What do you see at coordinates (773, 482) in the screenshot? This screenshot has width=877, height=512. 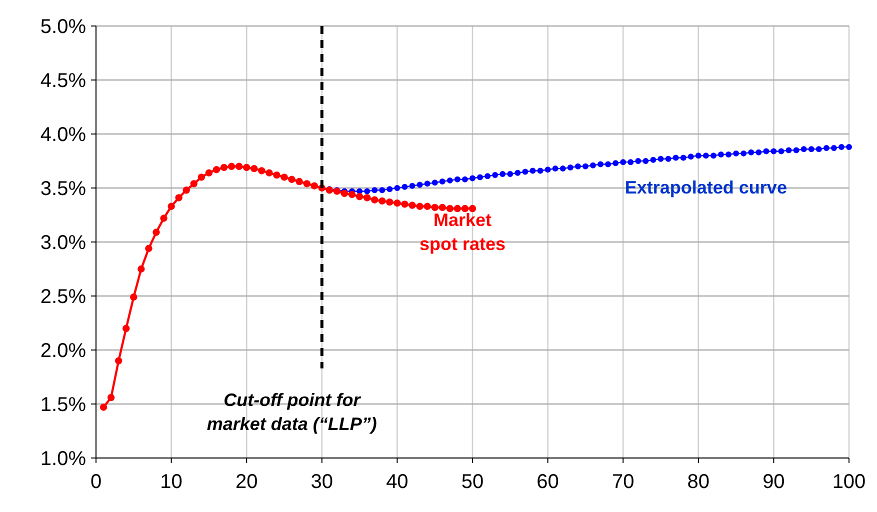 I see `x-tick-label: 90` at bounding box center [773, 482].